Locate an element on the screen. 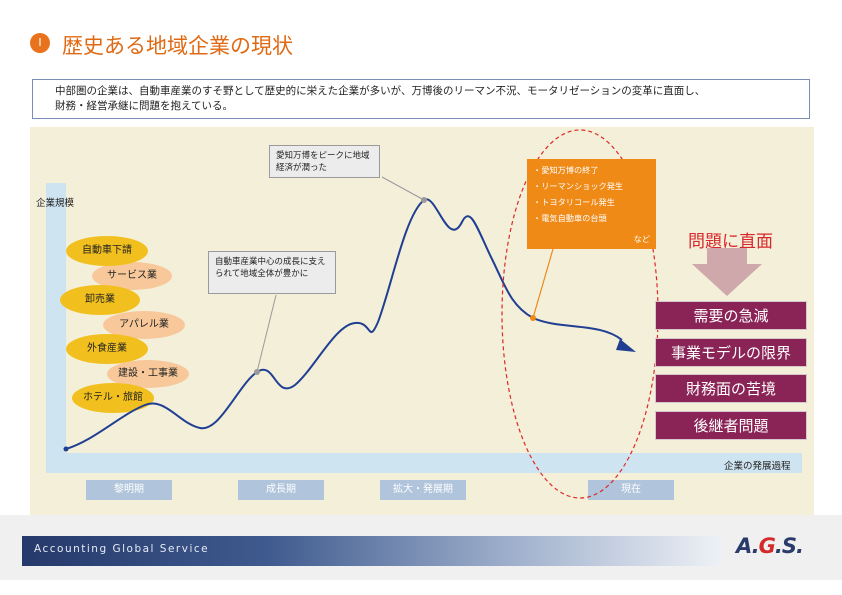  expo-callout: 愛知万博をピークに地域経済が潤った is located at coordinates (324, 161).